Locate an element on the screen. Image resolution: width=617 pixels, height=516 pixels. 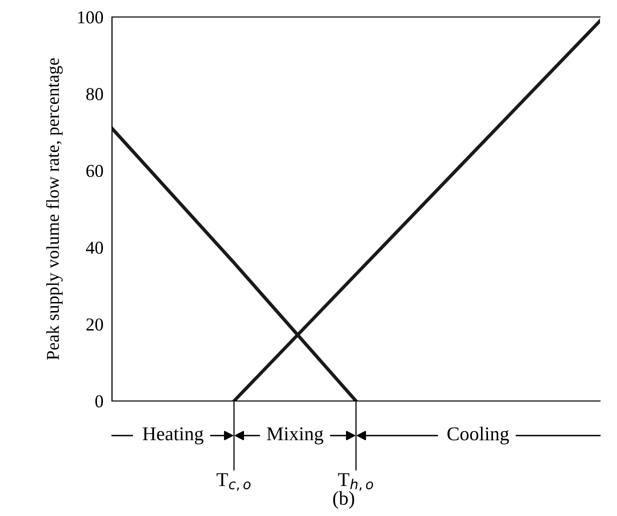
y-axis-title: Peak supply volume flow rate, percentage is located at coordinates (54, 209).